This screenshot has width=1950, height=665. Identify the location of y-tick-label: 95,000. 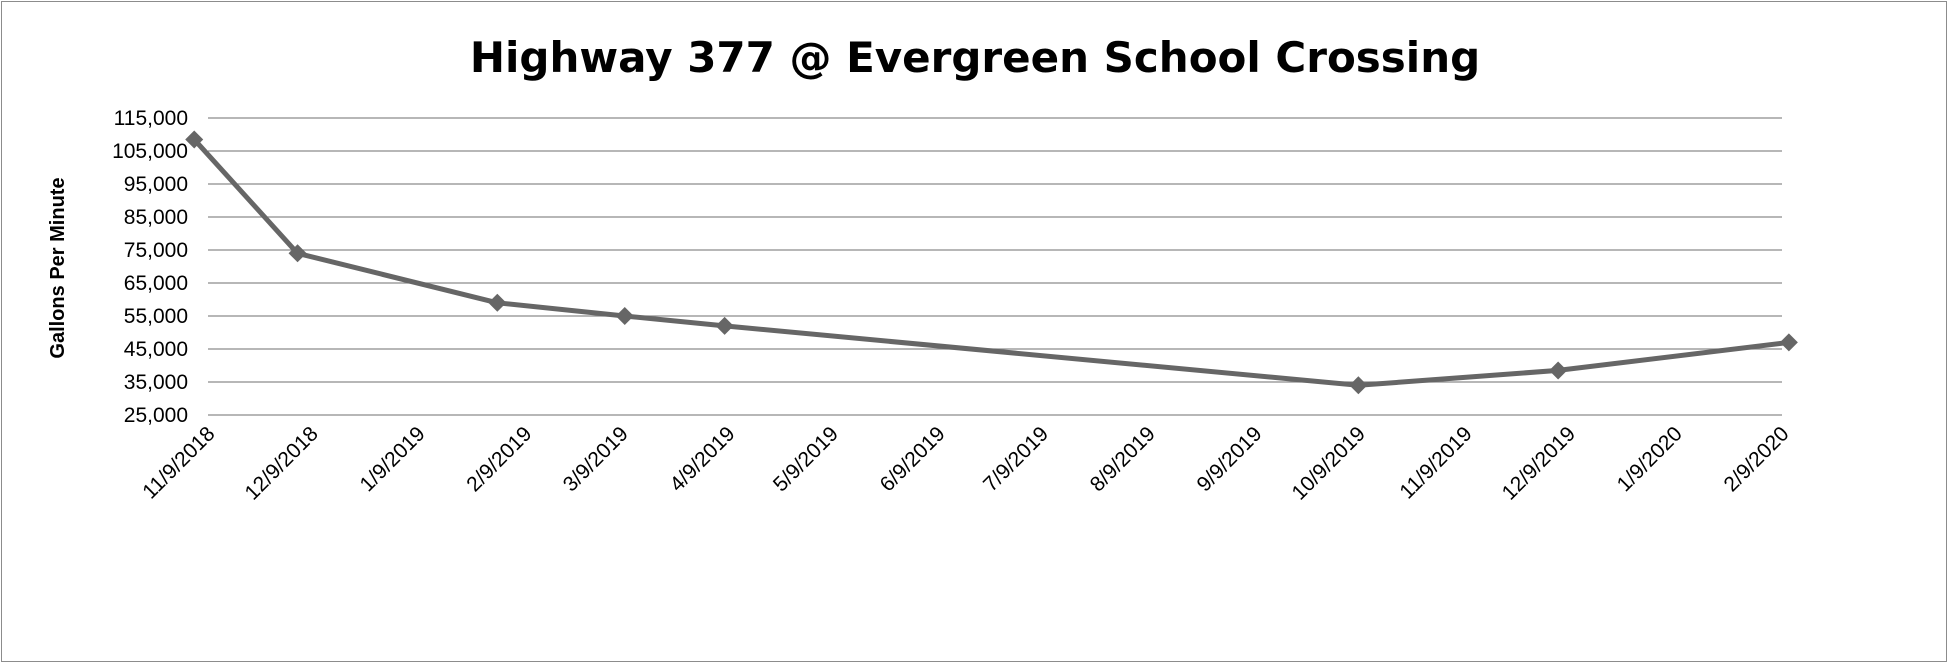
(156, 184).